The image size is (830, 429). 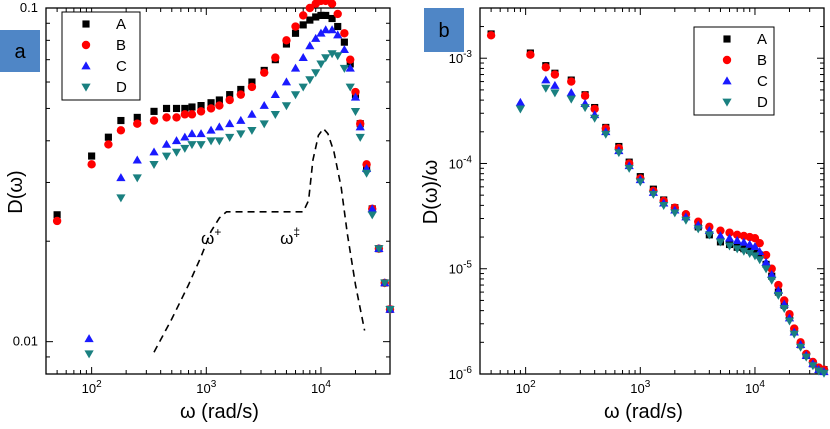 I want to click on x-tick-label-b: 10², so click(x=526, y=387).